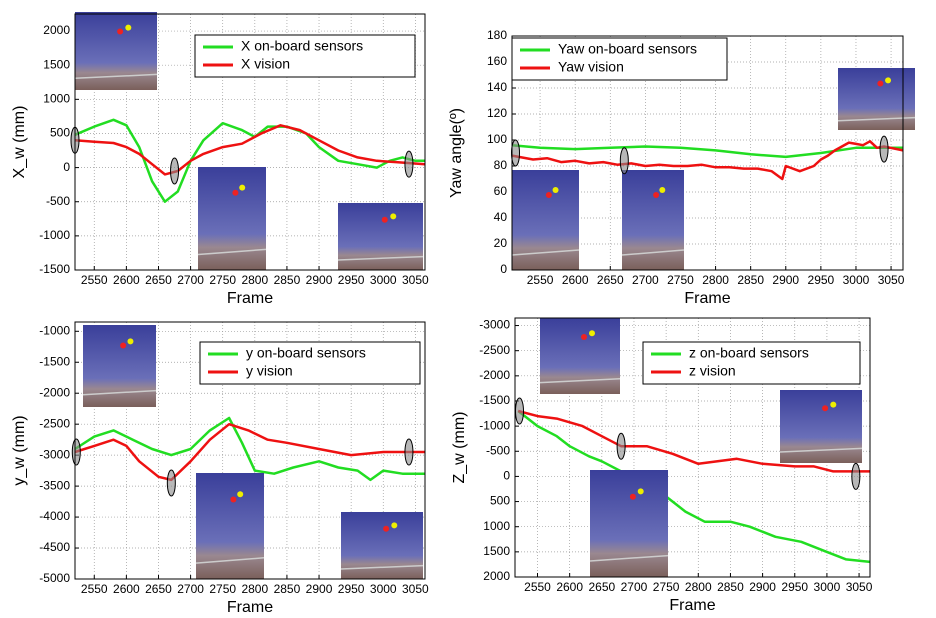 The width and height of the screenshot is (936, 618). I want to click on y-tick-label: 120, so click(497, 113).